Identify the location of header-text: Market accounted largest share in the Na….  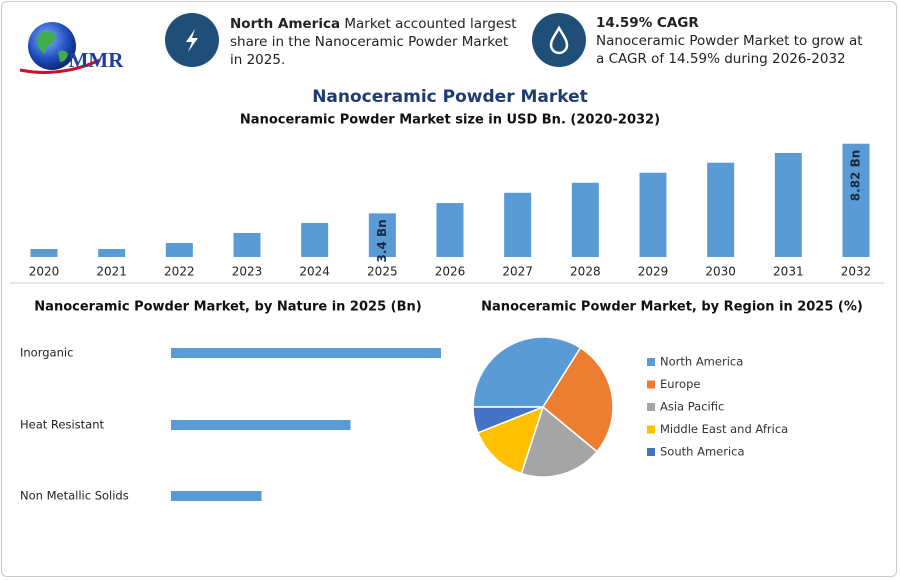
(373, 42).